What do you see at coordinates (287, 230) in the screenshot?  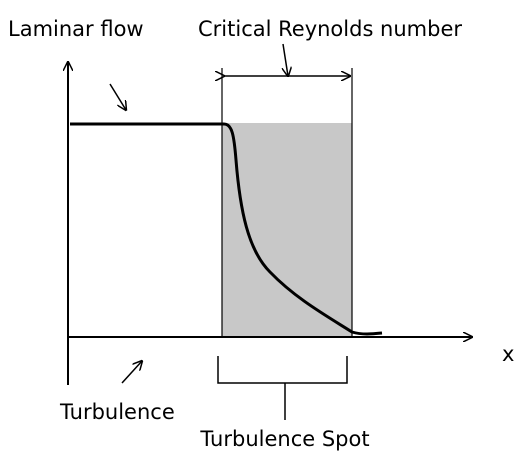 I see `spot-region` at bounding box center [287, 230].